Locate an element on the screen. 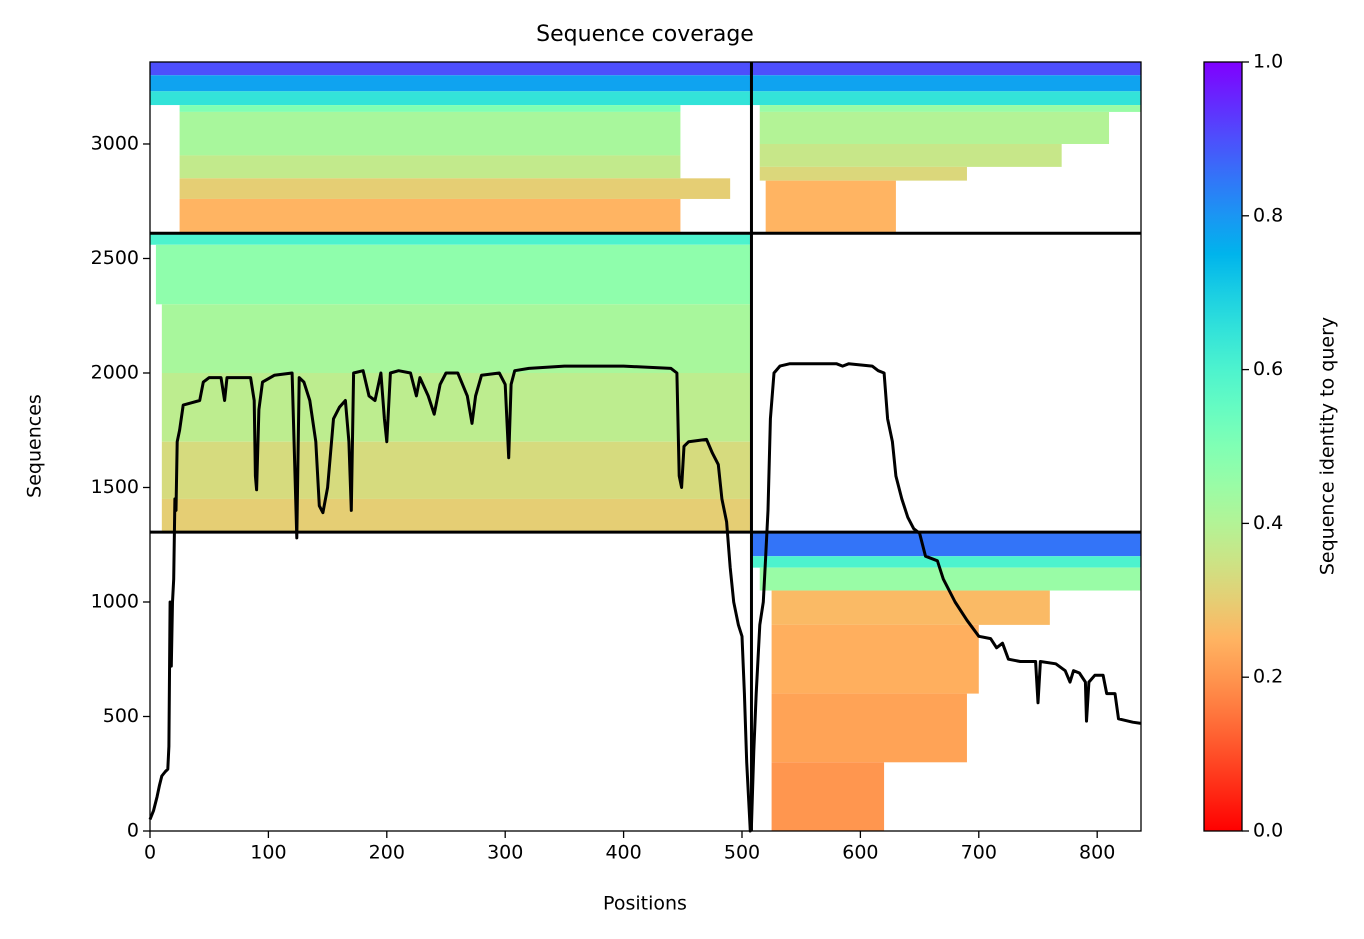  colorbar-tick-label: 0.4 is located at coordinates (1268, 523).